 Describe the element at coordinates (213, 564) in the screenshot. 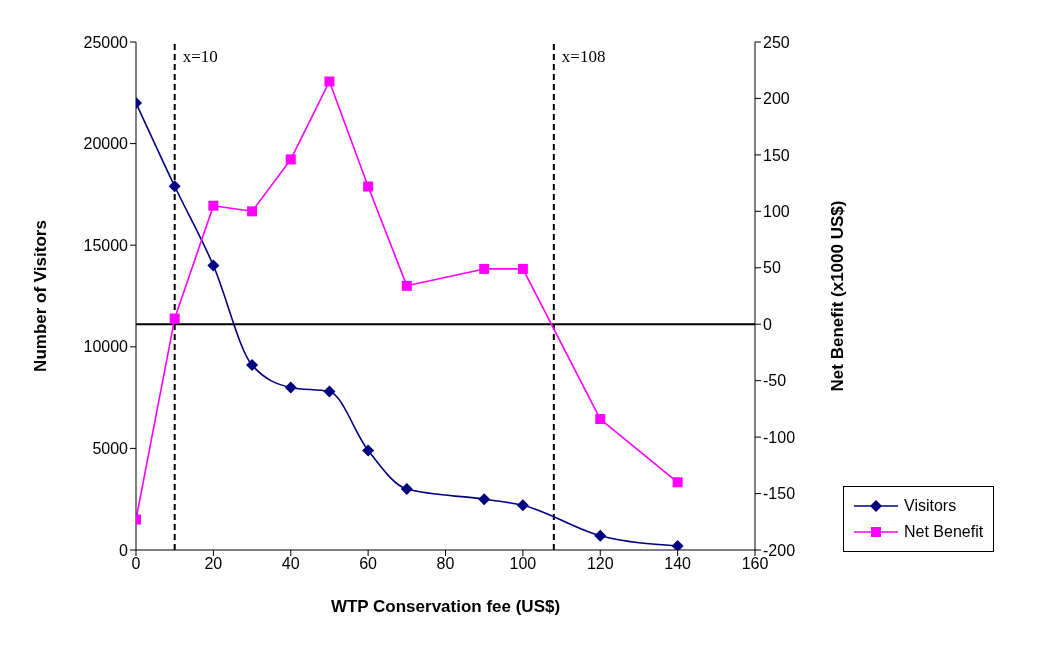

I see `x-tick-label: 20` at that location.